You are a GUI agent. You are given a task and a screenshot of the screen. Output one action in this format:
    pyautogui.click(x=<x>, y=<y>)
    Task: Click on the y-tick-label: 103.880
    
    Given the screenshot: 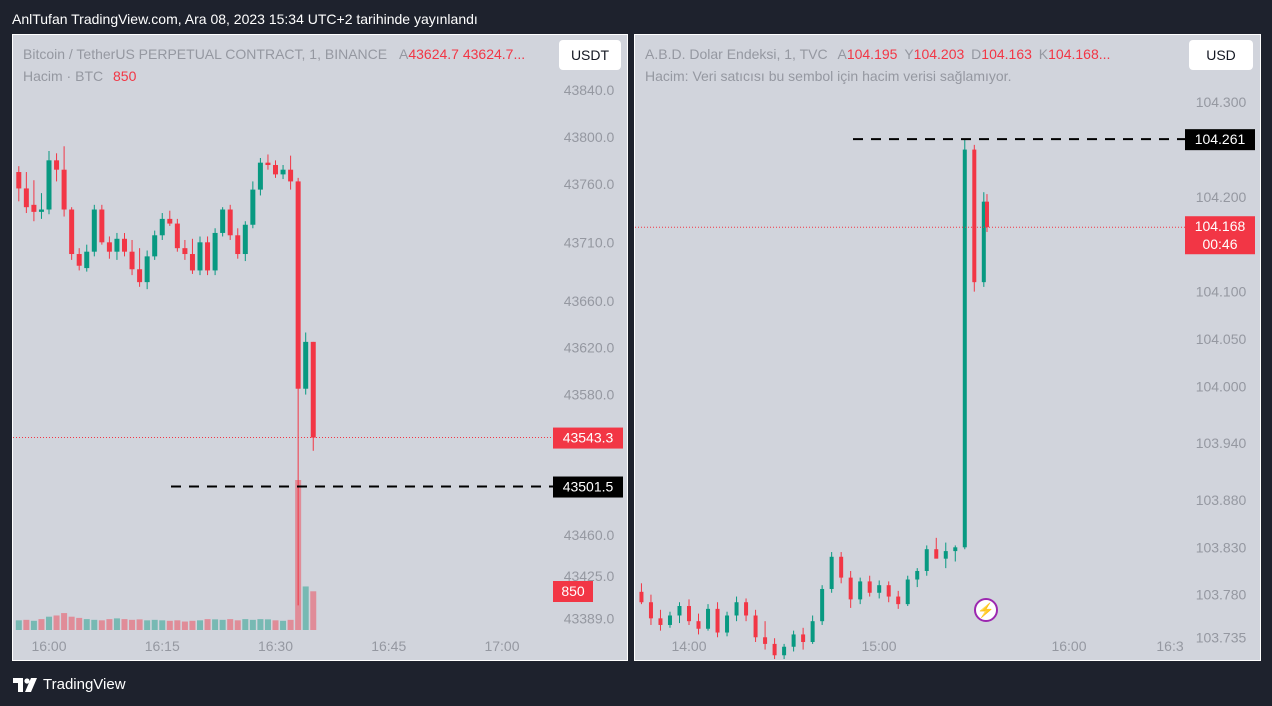 What is the action you would take?
    pyautogui.click(x=1221, y=500)
    